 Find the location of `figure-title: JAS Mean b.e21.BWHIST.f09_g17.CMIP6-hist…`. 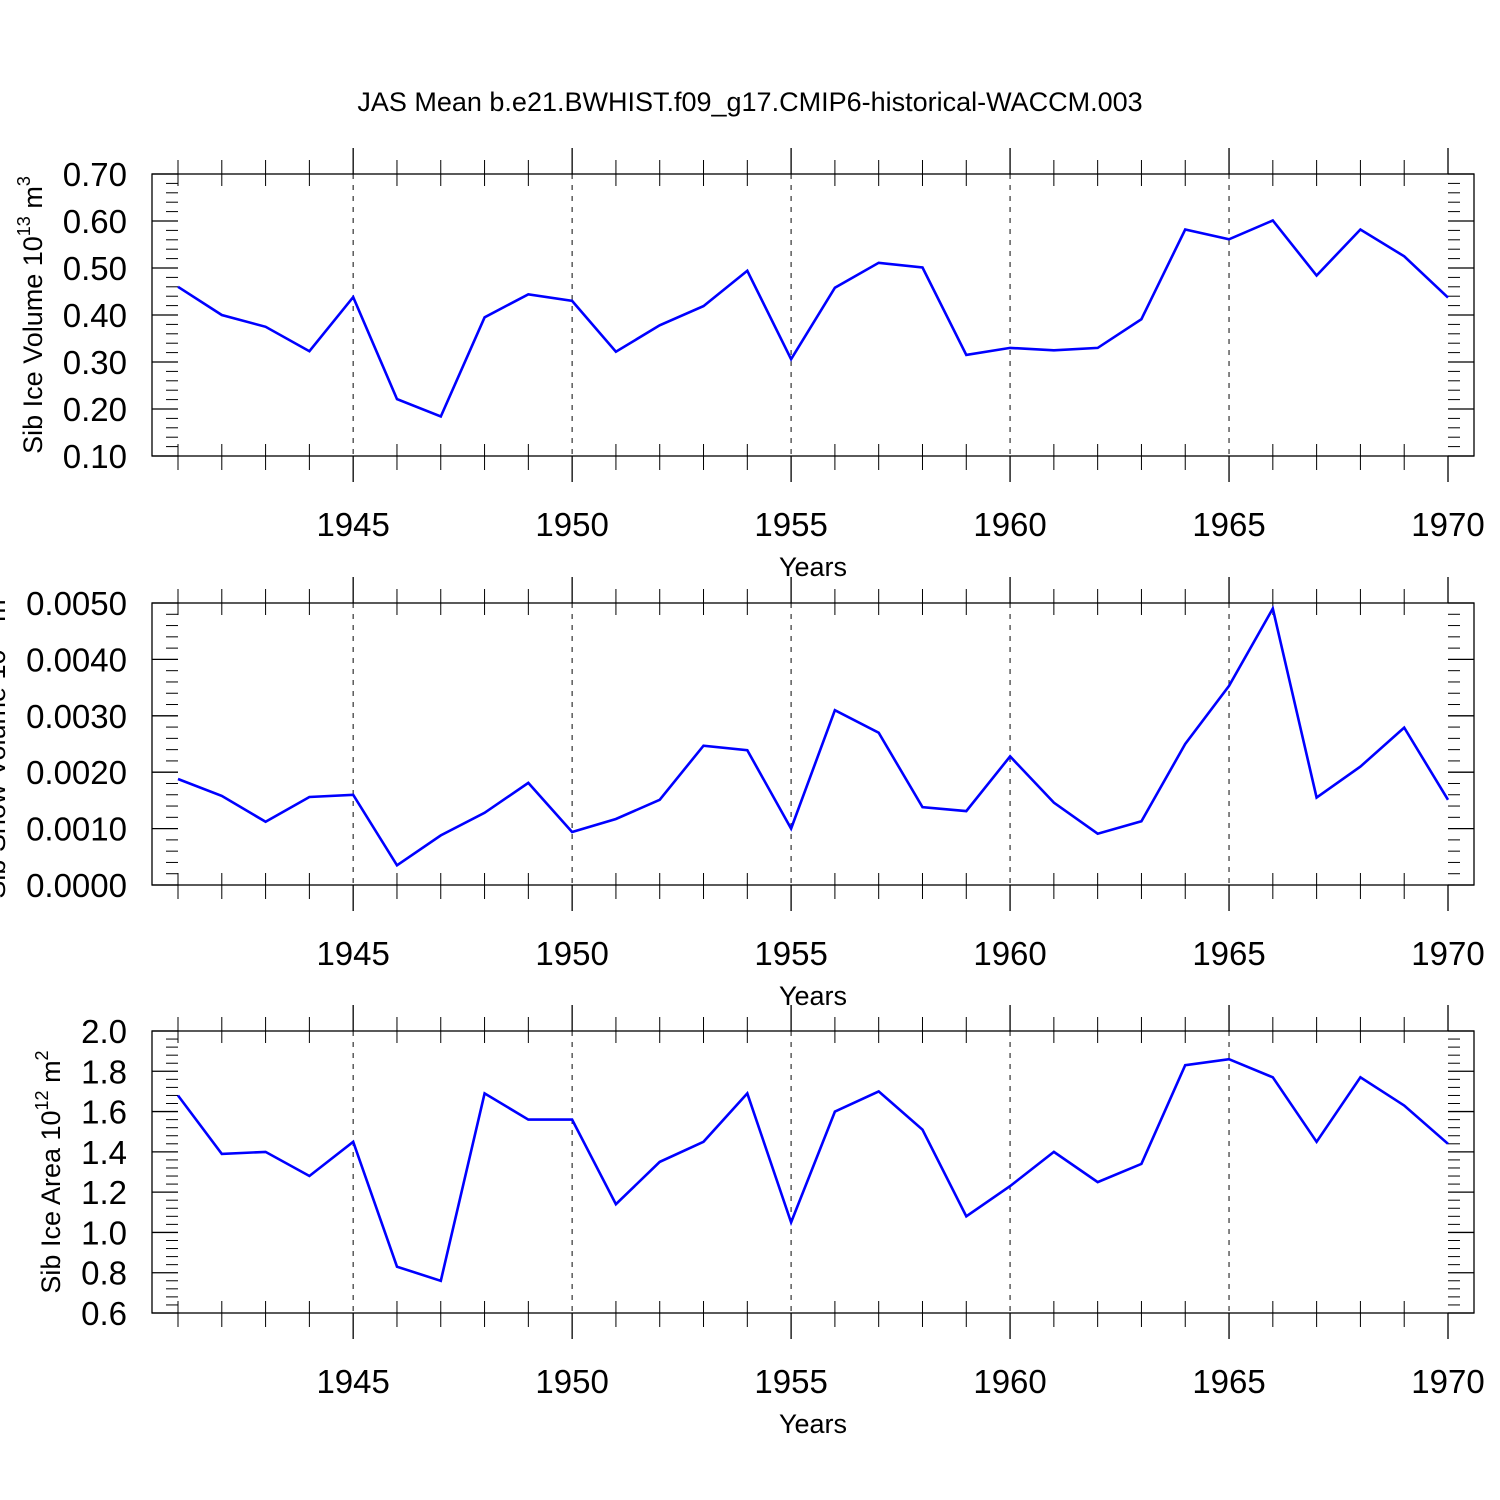

figure-title: JAS Mean b.e21.BWHIST.f09_g17.CMIP6-hist… is located at coordinates (749, 102).